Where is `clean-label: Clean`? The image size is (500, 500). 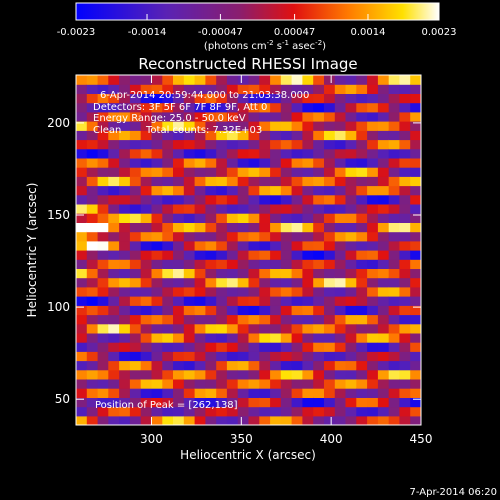
clean-label: Clean is located at coordinates (107, 130).